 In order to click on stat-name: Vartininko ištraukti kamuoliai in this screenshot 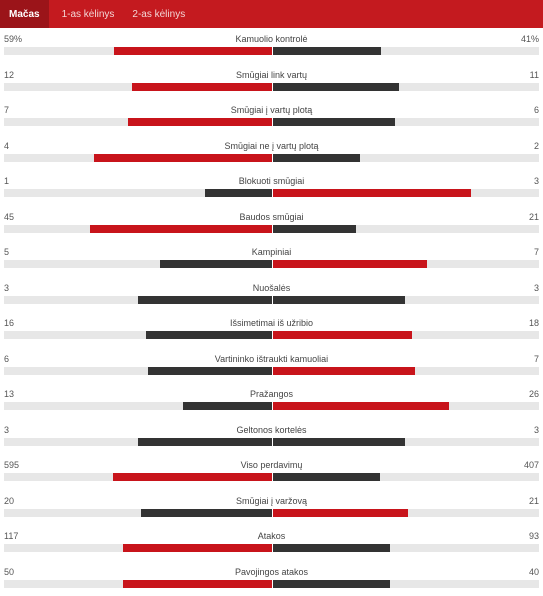, I will do `click(271, 359)`.